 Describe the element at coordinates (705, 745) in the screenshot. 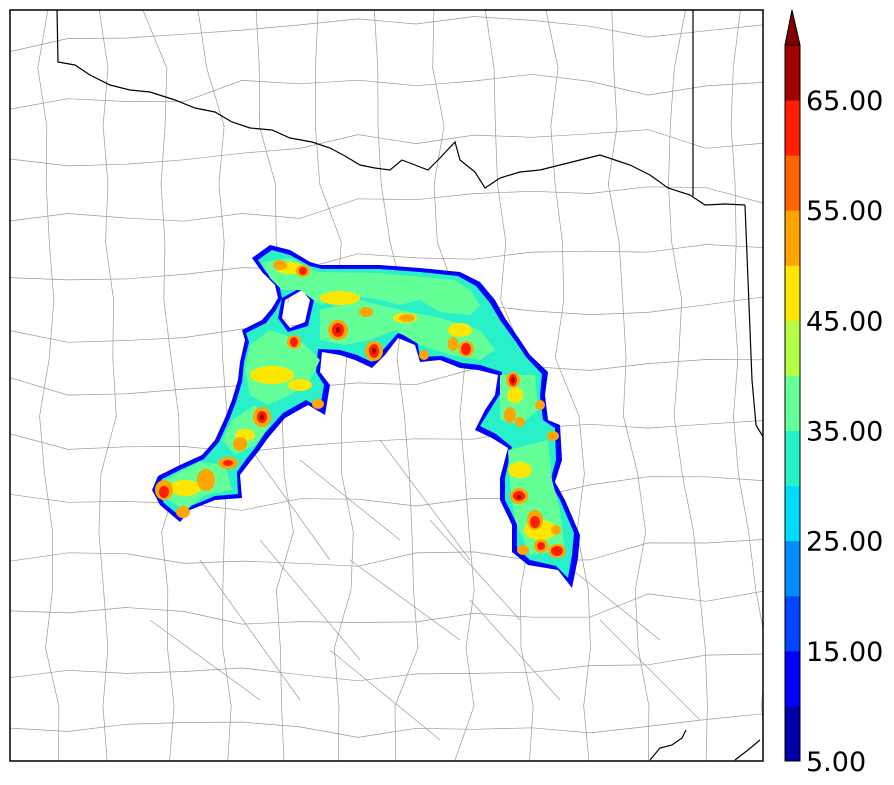

I see `coast-line` at that location.